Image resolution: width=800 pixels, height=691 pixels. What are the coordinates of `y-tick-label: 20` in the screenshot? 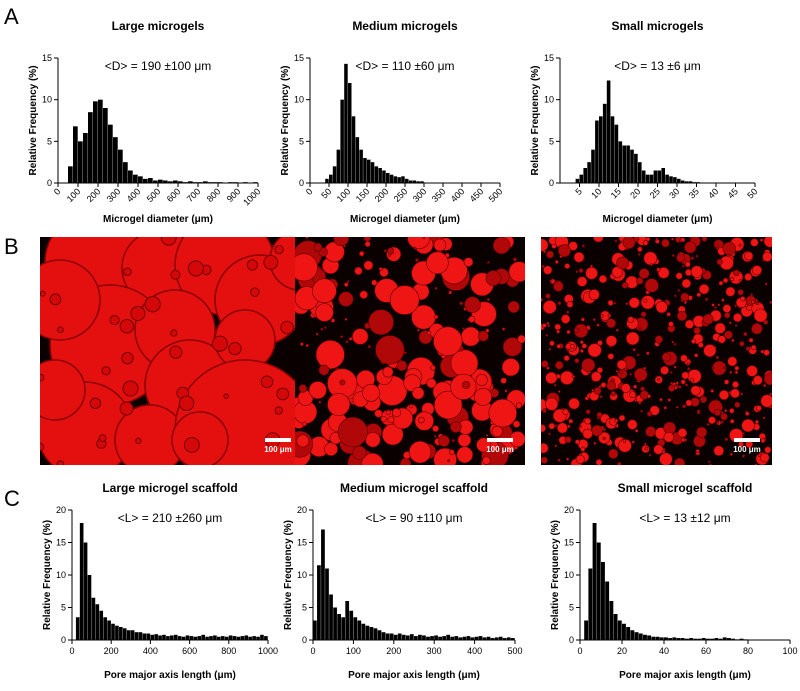 It's located at (302, 510).